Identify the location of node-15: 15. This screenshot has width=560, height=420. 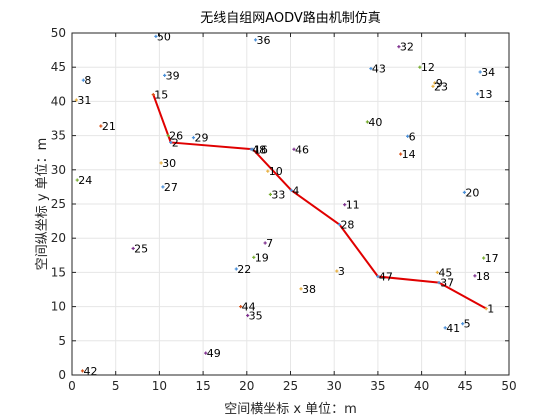
(159, 95).